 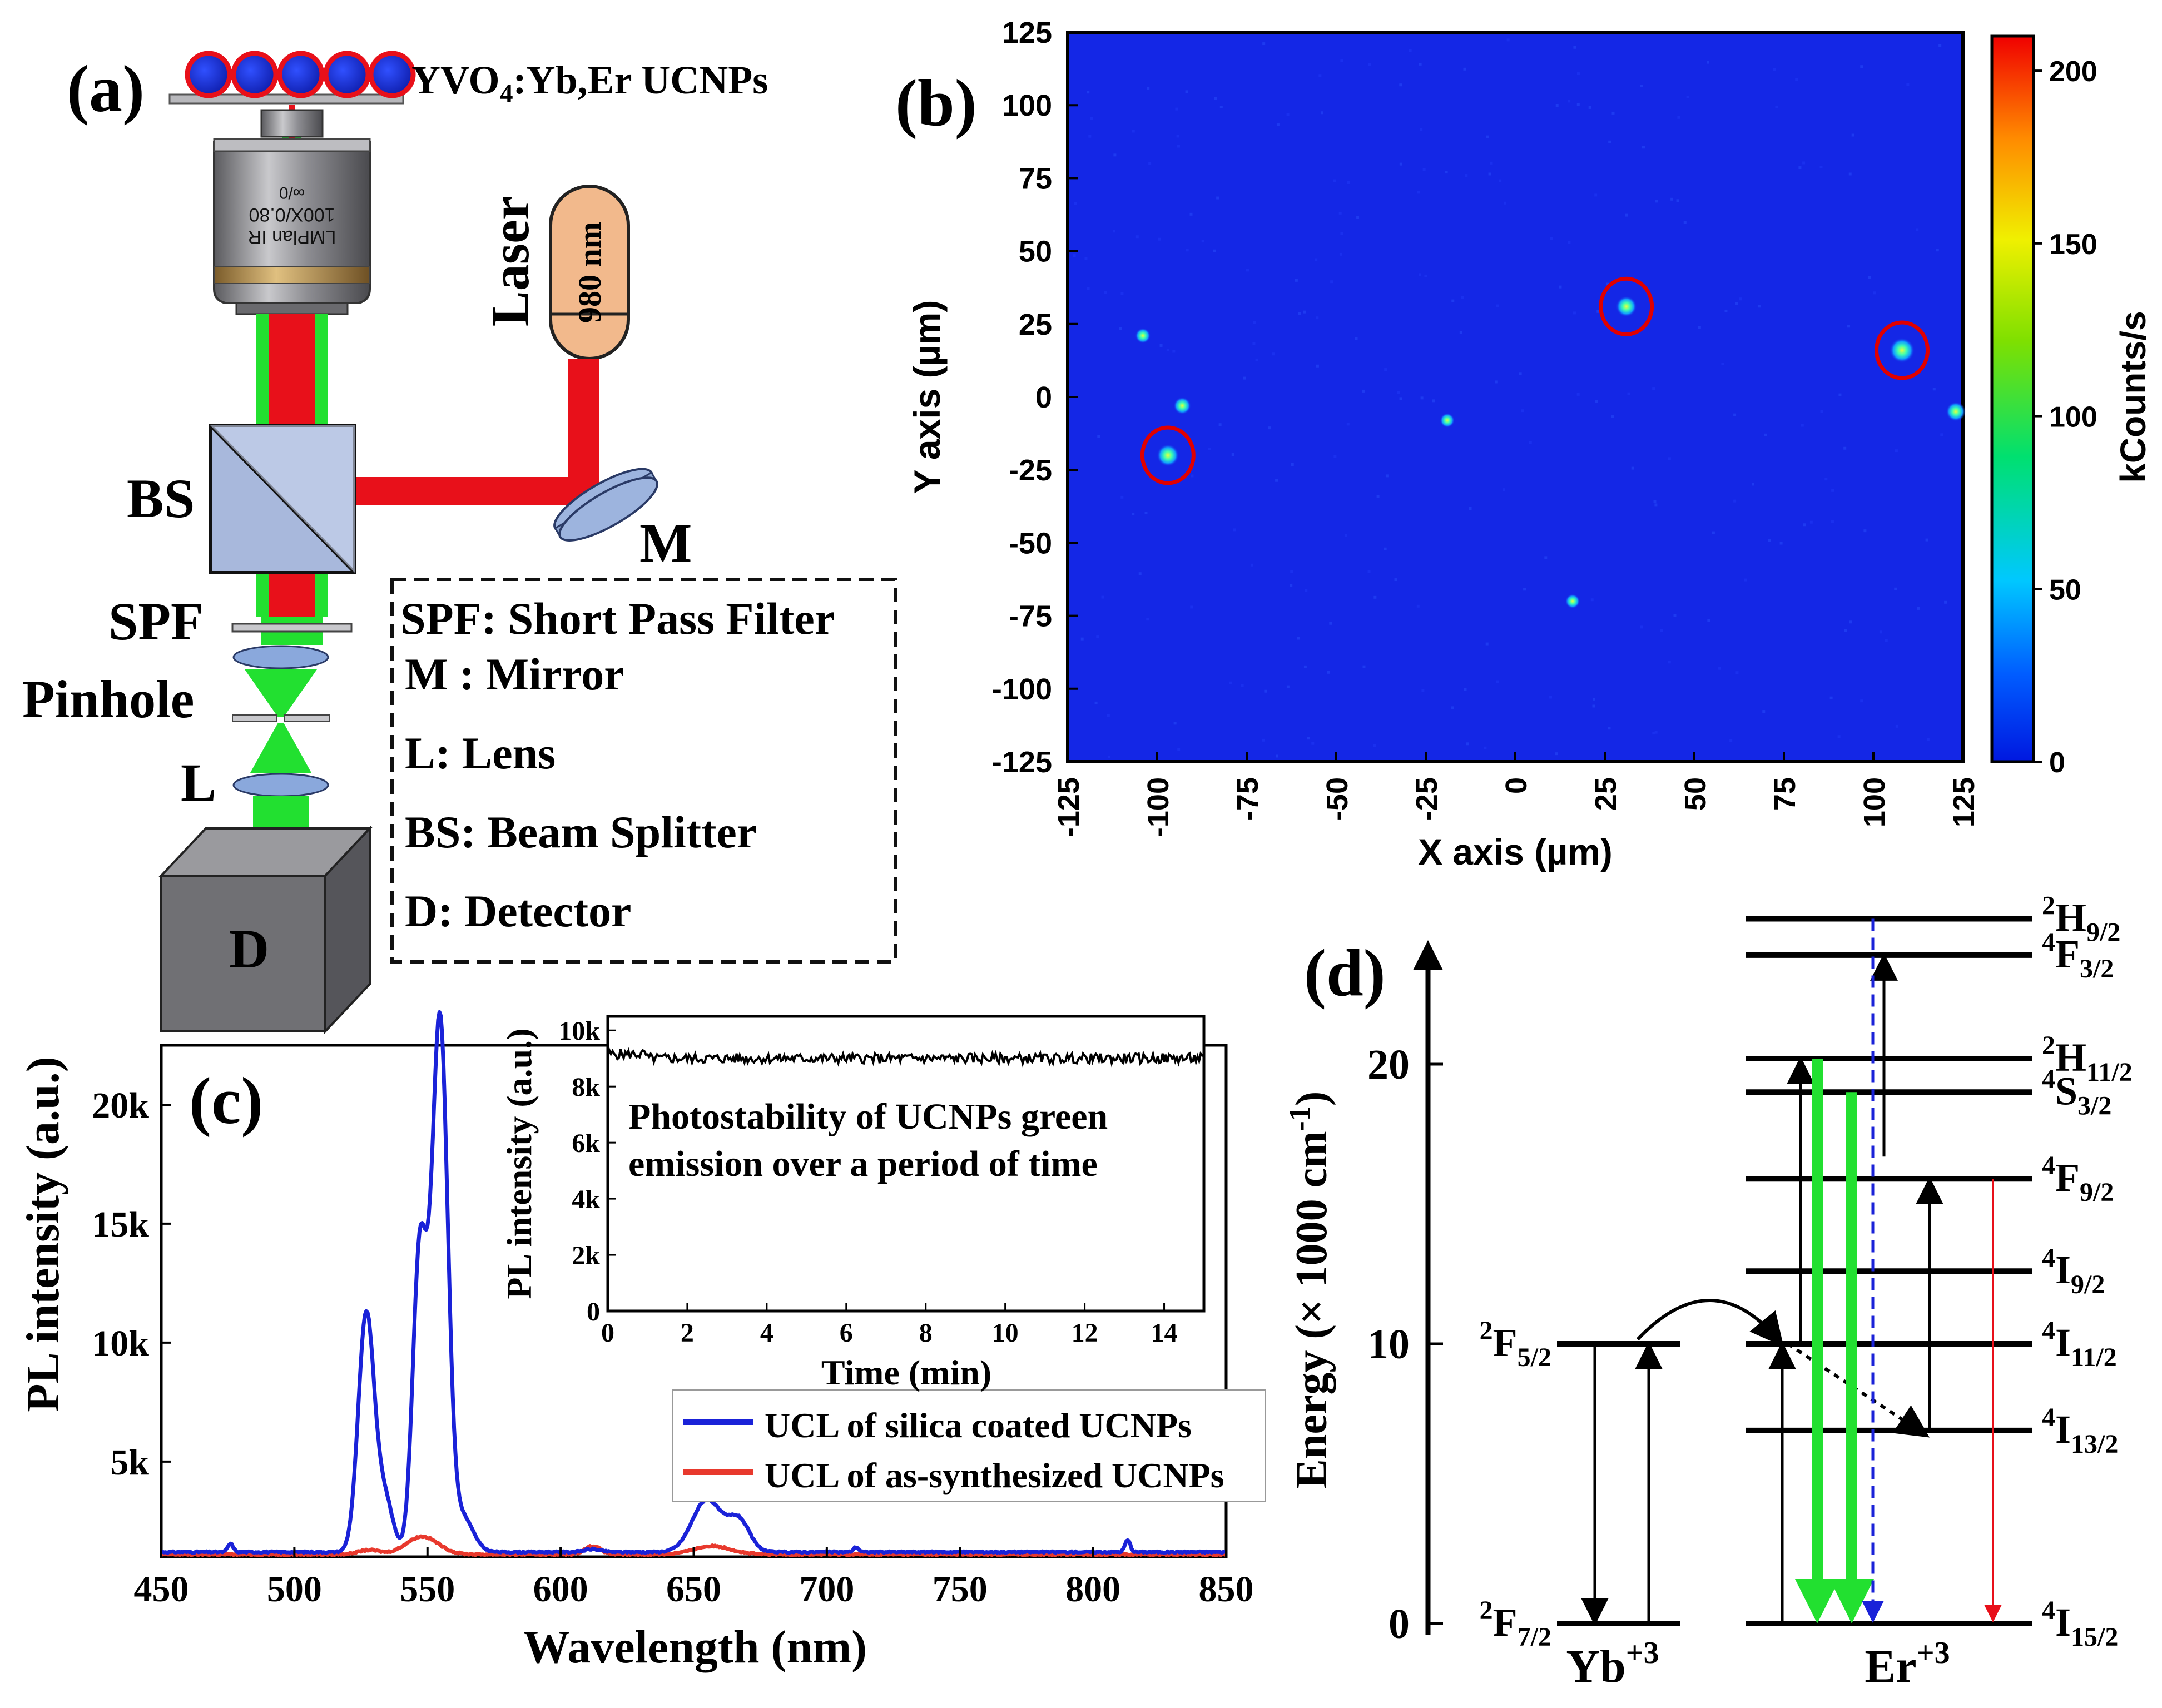 I want to click on heatmap-y-ticks: -125 -100 -75 -50 -25 0 25 50 75 100 125, so click(x=1035, y=398).